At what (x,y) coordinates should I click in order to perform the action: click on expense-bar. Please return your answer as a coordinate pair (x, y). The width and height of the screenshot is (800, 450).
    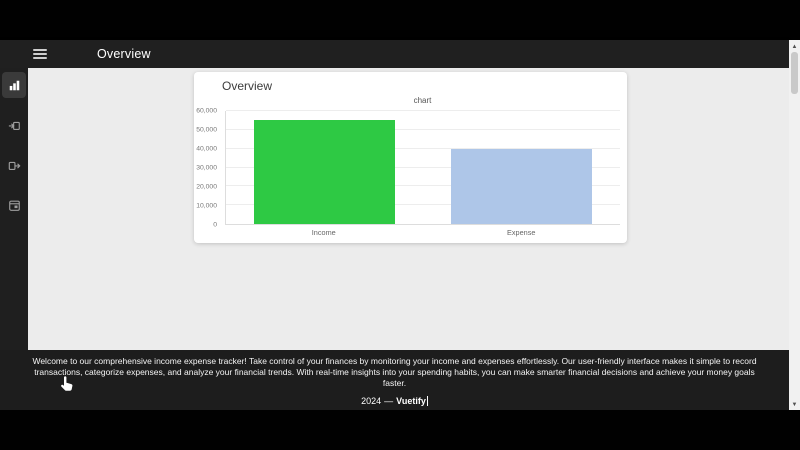
    Looking at the image, I should click on (521, 186).